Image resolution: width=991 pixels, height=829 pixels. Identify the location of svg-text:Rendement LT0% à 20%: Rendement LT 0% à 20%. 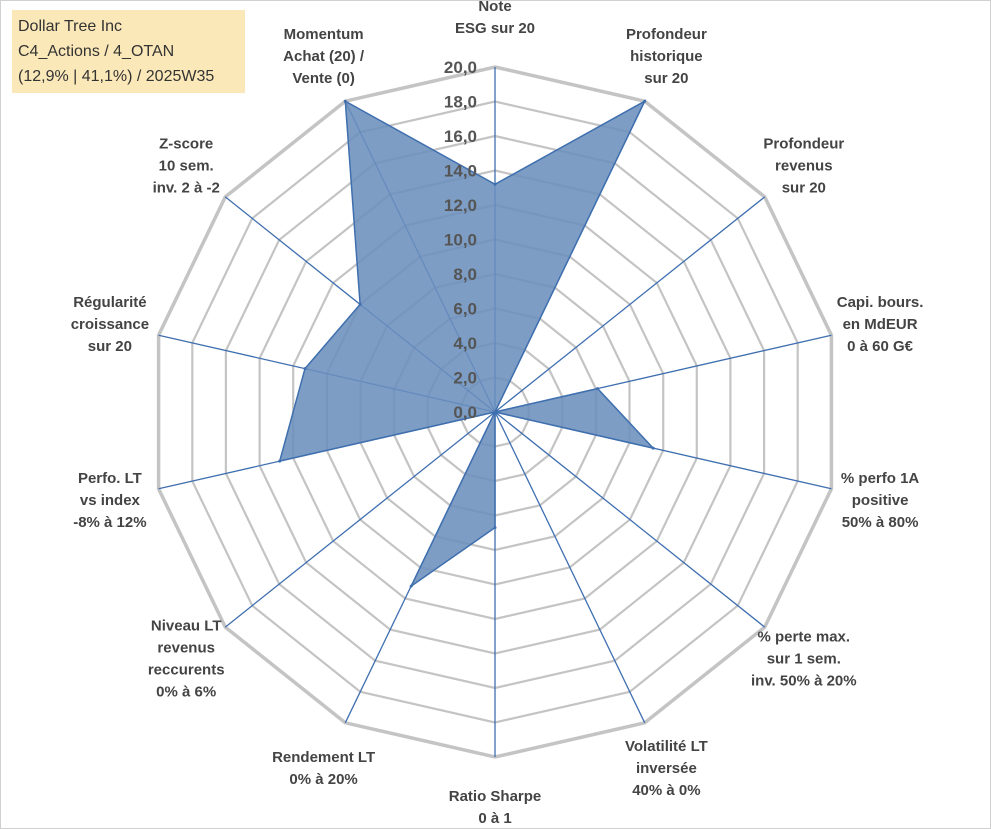
(323, 768).